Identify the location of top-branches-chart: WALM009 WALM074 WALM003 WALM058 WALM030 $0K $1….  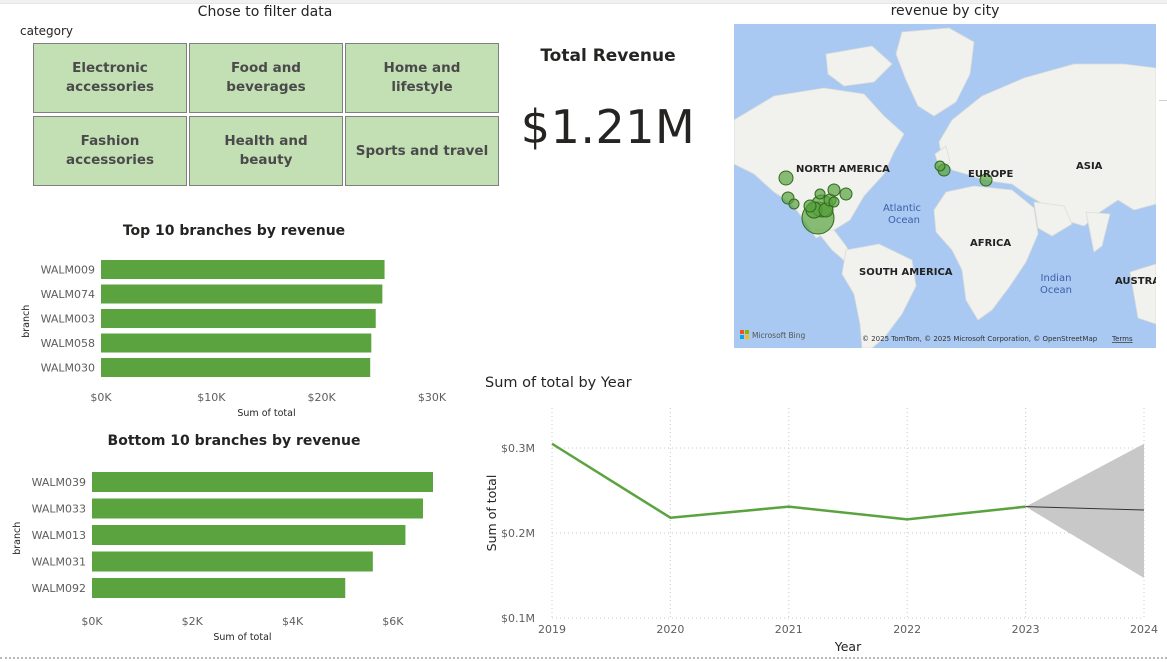
(245, 334).